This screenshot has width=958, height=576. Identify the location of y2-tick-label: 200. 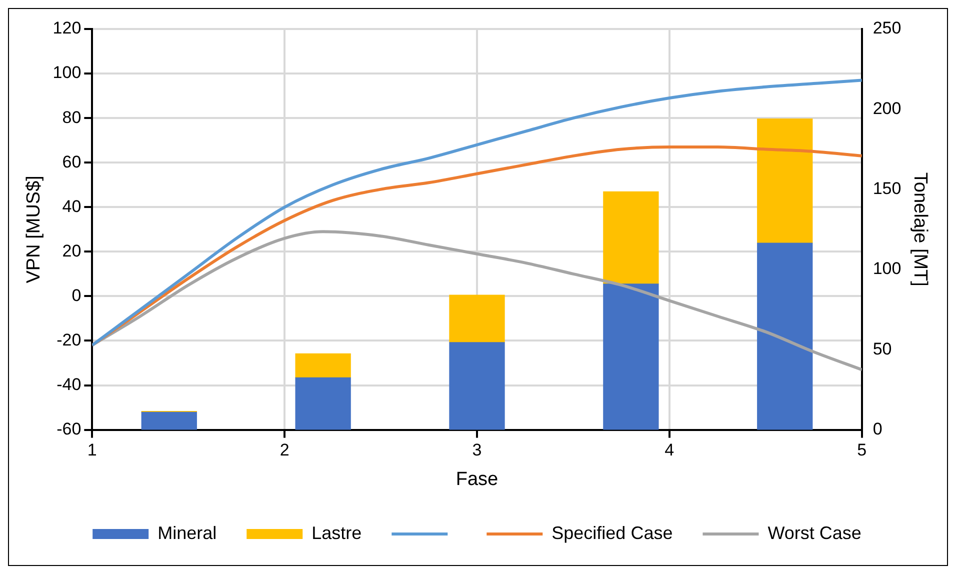
(887, 108).